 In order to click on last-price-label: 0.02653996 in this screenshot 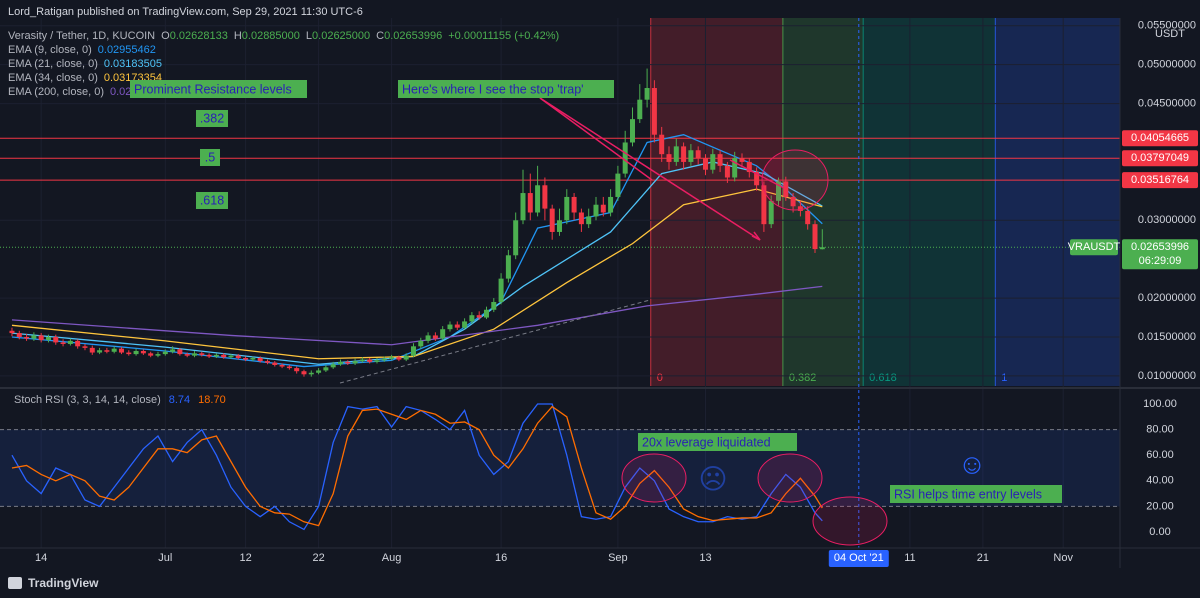, I will do `click(1160, 247)`.